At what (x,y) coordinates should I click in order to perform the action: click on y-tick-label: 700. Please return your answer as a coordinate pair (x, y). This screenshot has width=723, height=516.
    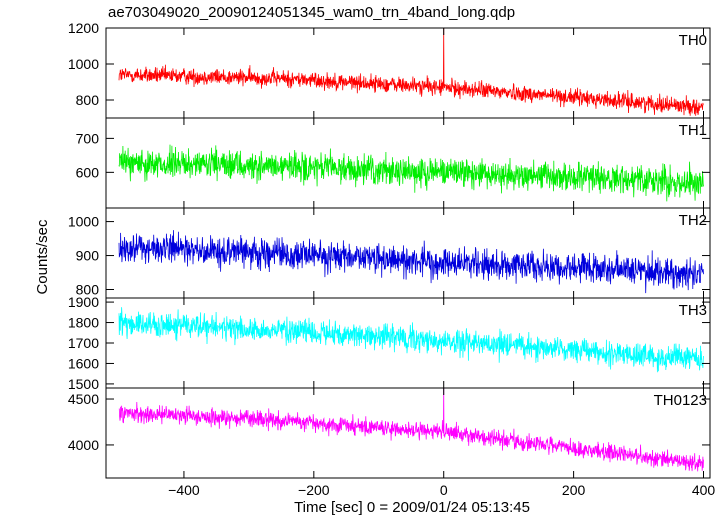
    Looking at the image, I should click on (88, 138).